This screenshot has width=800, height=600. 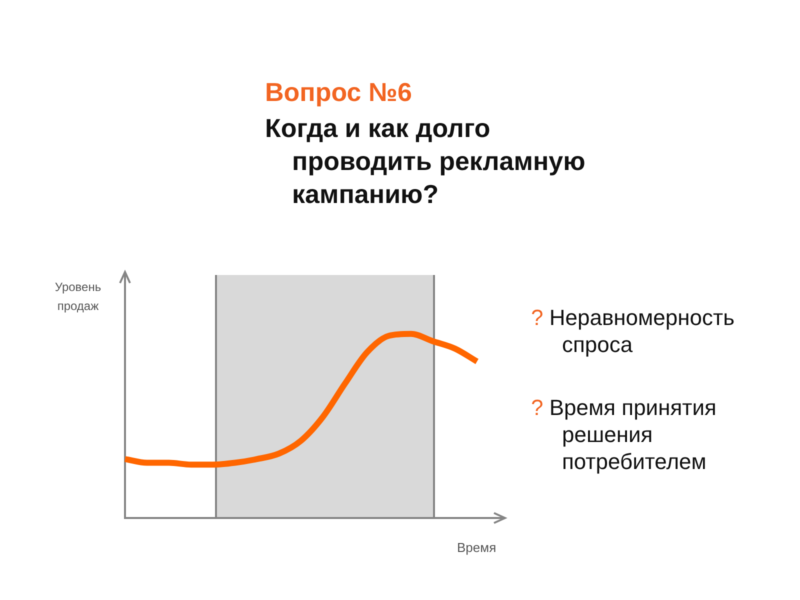 What do you see at coordinates (338, 92) in the screenshot?
I see `chart-title: Вопрос №6` at bounding box center [338, 92].